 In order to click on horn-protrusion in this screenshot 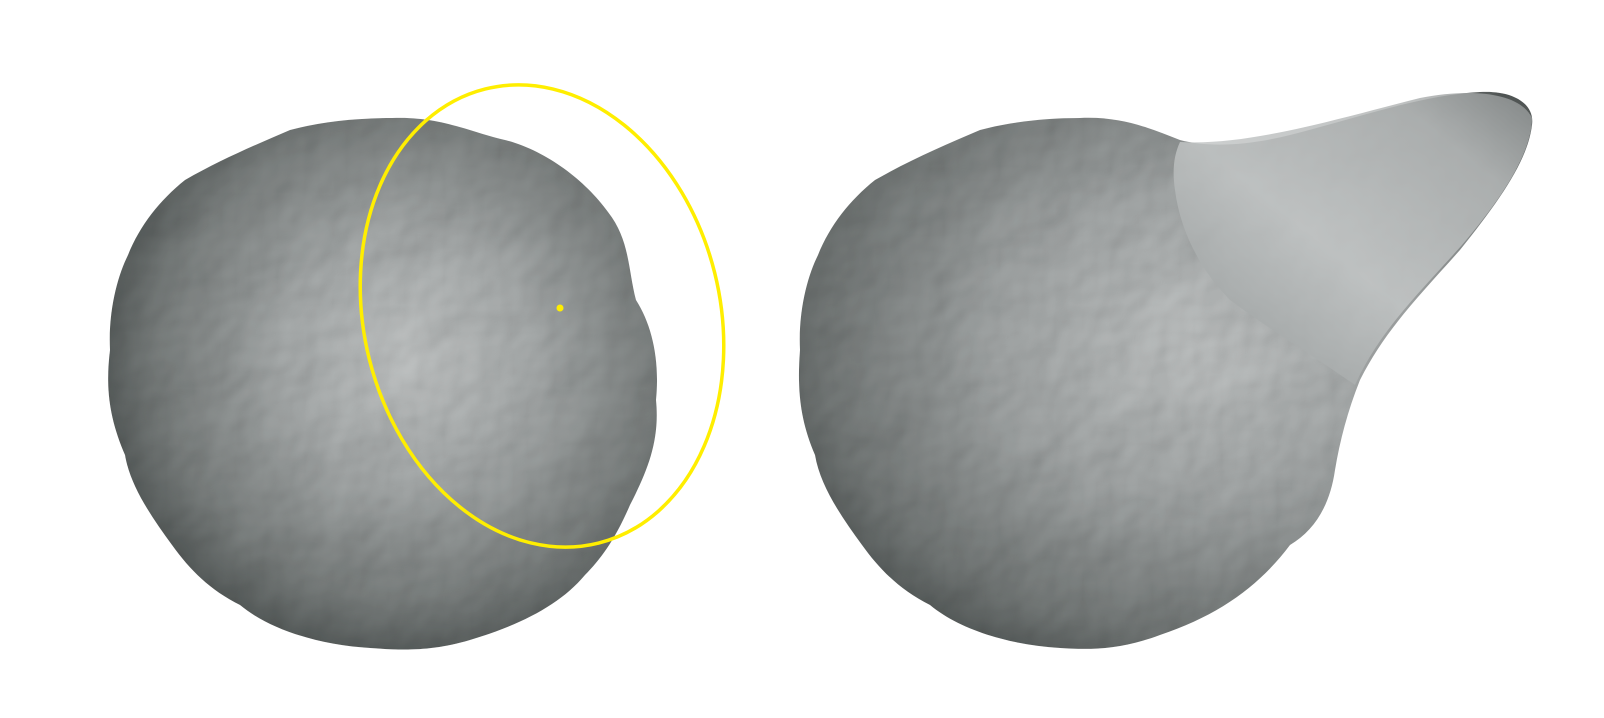, I will do `click(1352, 238)`.